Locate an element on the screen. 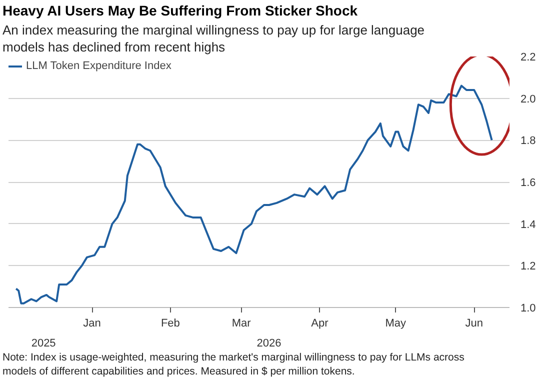  y-tick-label: 1.6 is located at coordinates (528, 183).